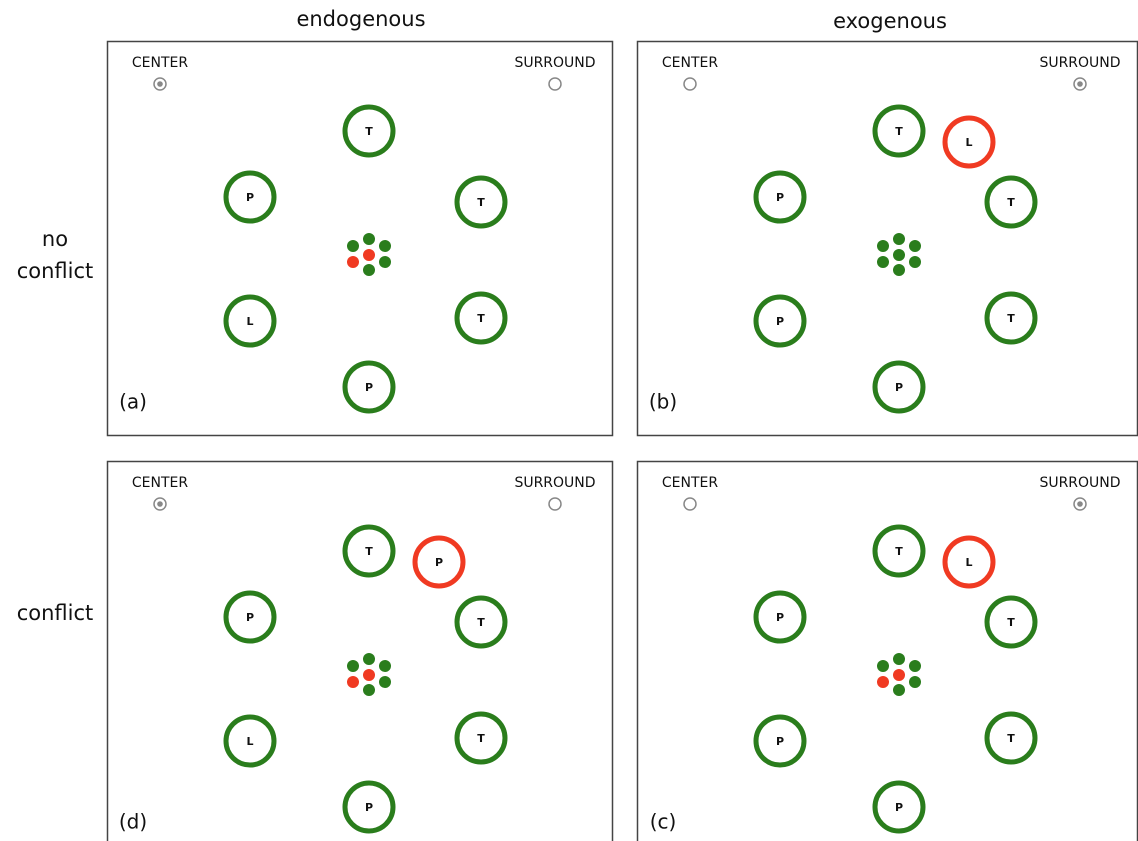 The image size is (1138, 841). What do you see at coordinates (55, 239) in the screenshot?
I see `row-label: no` at bounding box center [55, 239].